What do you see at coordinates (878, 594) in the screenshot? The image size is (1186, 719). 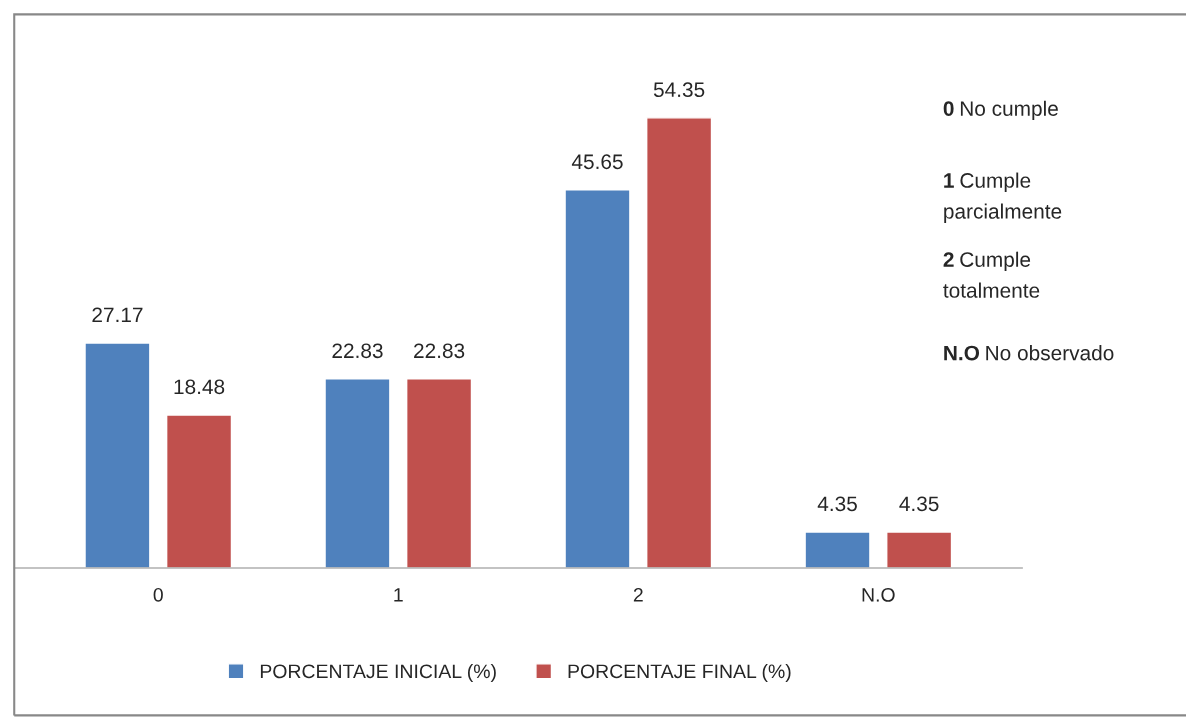 I see `x-tick-label: N.O` at bounding box center [878, 594].